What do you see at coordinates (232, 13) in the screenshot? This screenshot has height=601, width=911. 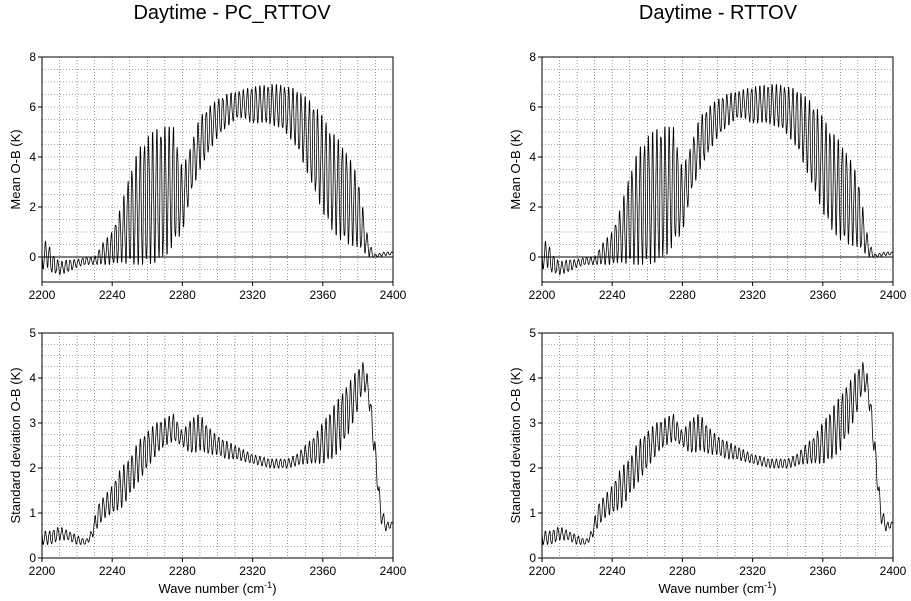 I see `chart-title-left: Daytime - PC_RTTOV` at bounding box center [232, 13].